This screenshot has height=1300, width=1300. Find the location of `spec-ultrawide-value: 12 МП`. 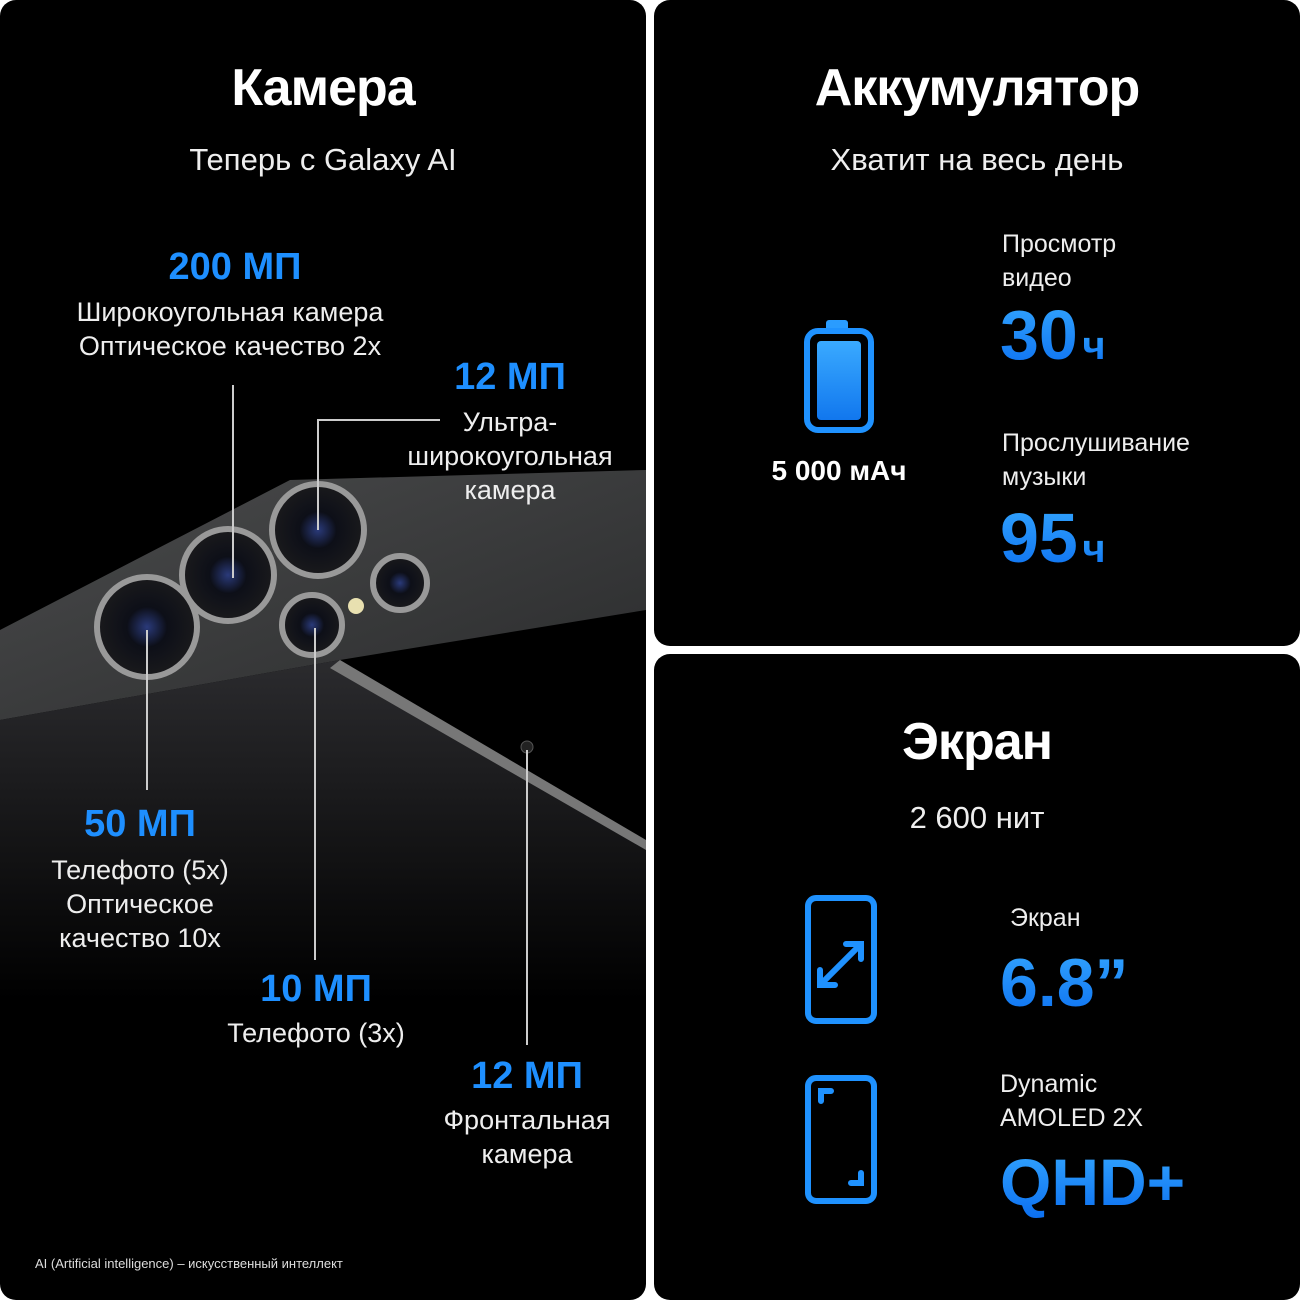

spec-ultrawide-value: 12 МП is located at coordinates (510, 377).